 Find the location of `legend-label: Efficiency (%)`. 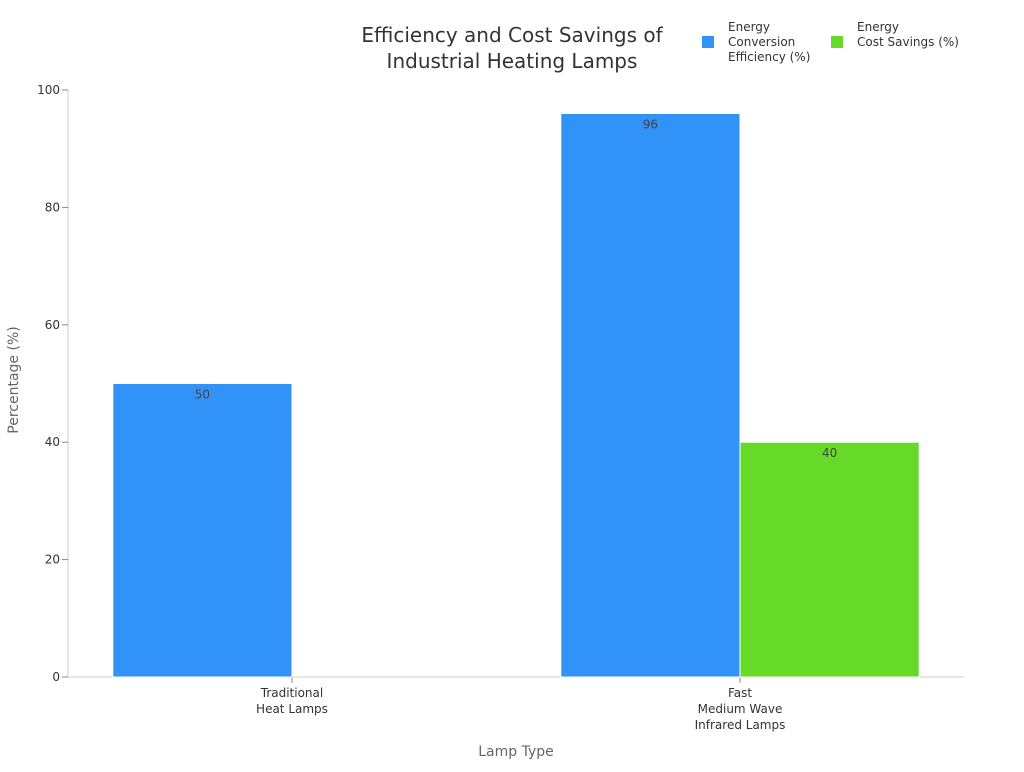

legend-label: Efficiency (%) is located at coordinates (769, 57).